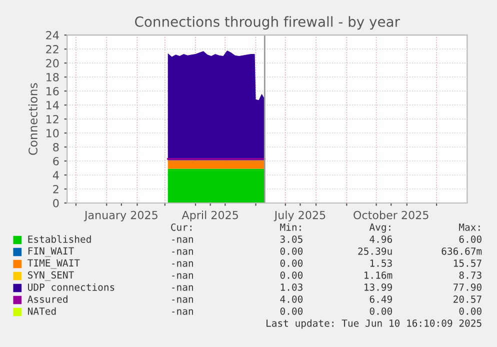  I want to click on legend-label: Established, so click(59, 239).